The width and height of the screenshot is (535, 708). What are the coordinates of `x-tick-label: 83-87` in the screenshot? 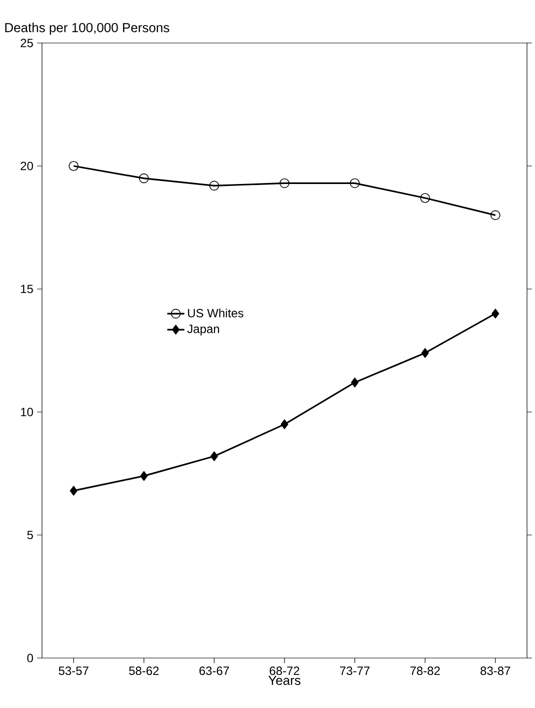 It's located at (495, 671).